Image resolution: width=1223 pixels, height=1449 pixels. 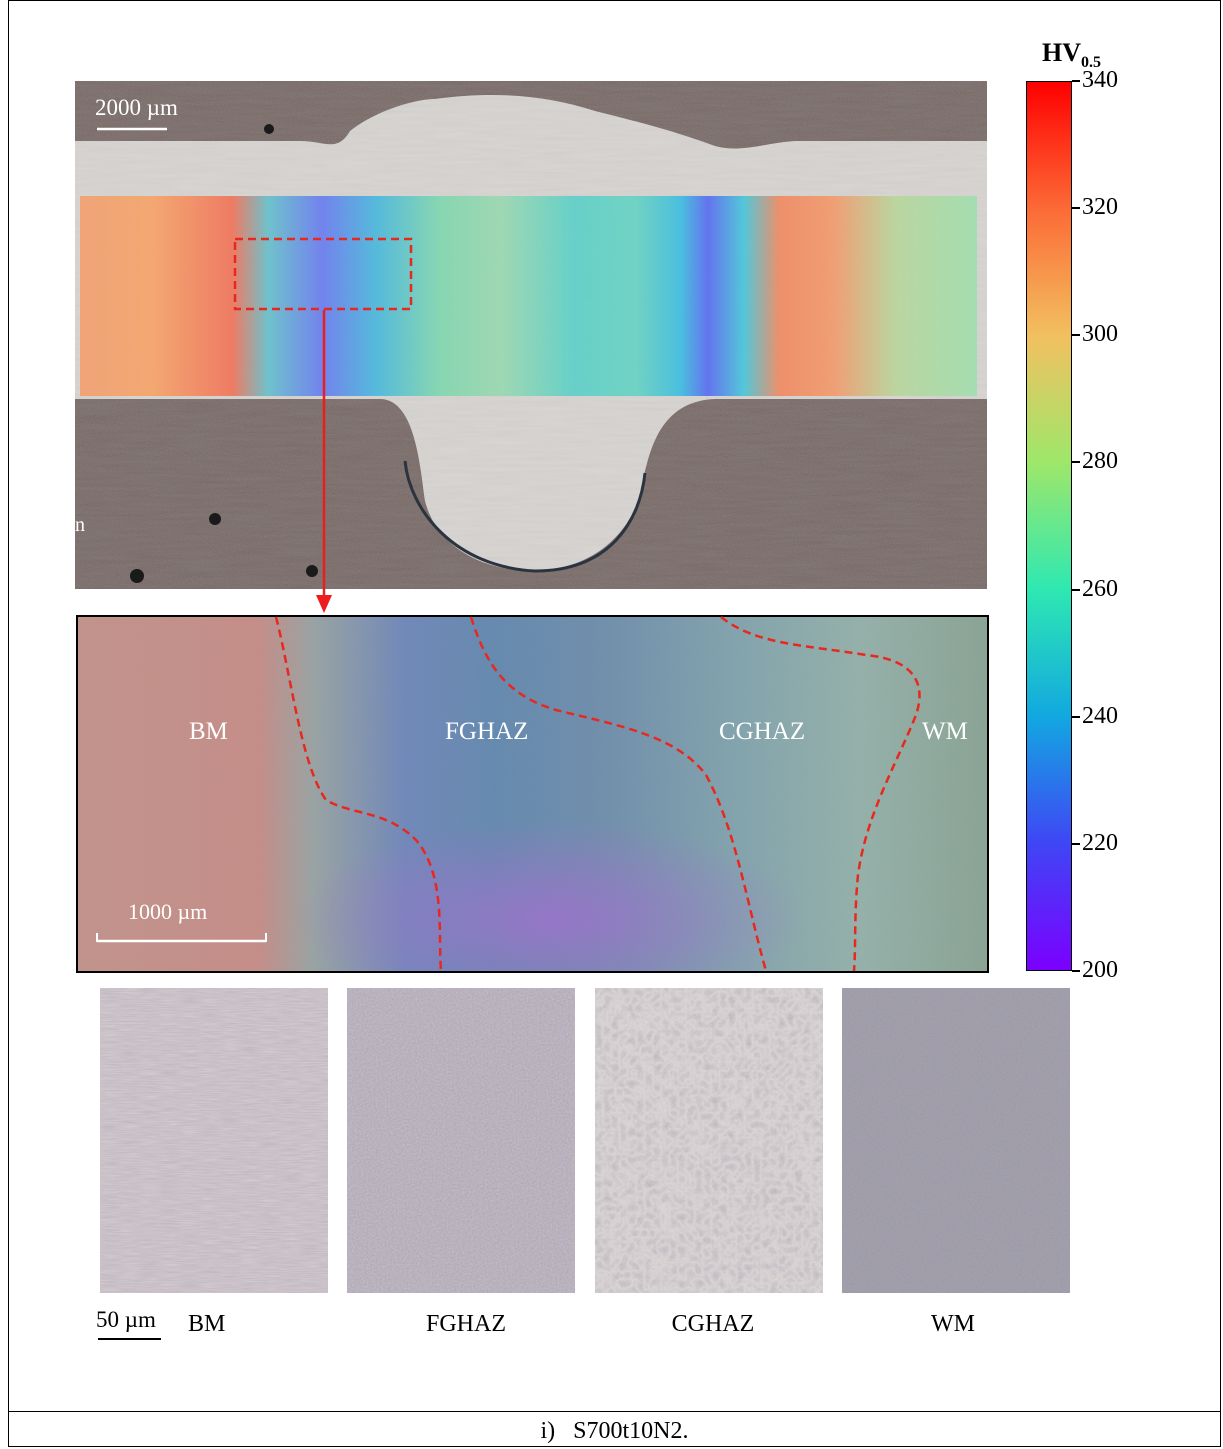 I want to click on zone-label-fghaz: FGHAZ, so click(x=487, y=731).